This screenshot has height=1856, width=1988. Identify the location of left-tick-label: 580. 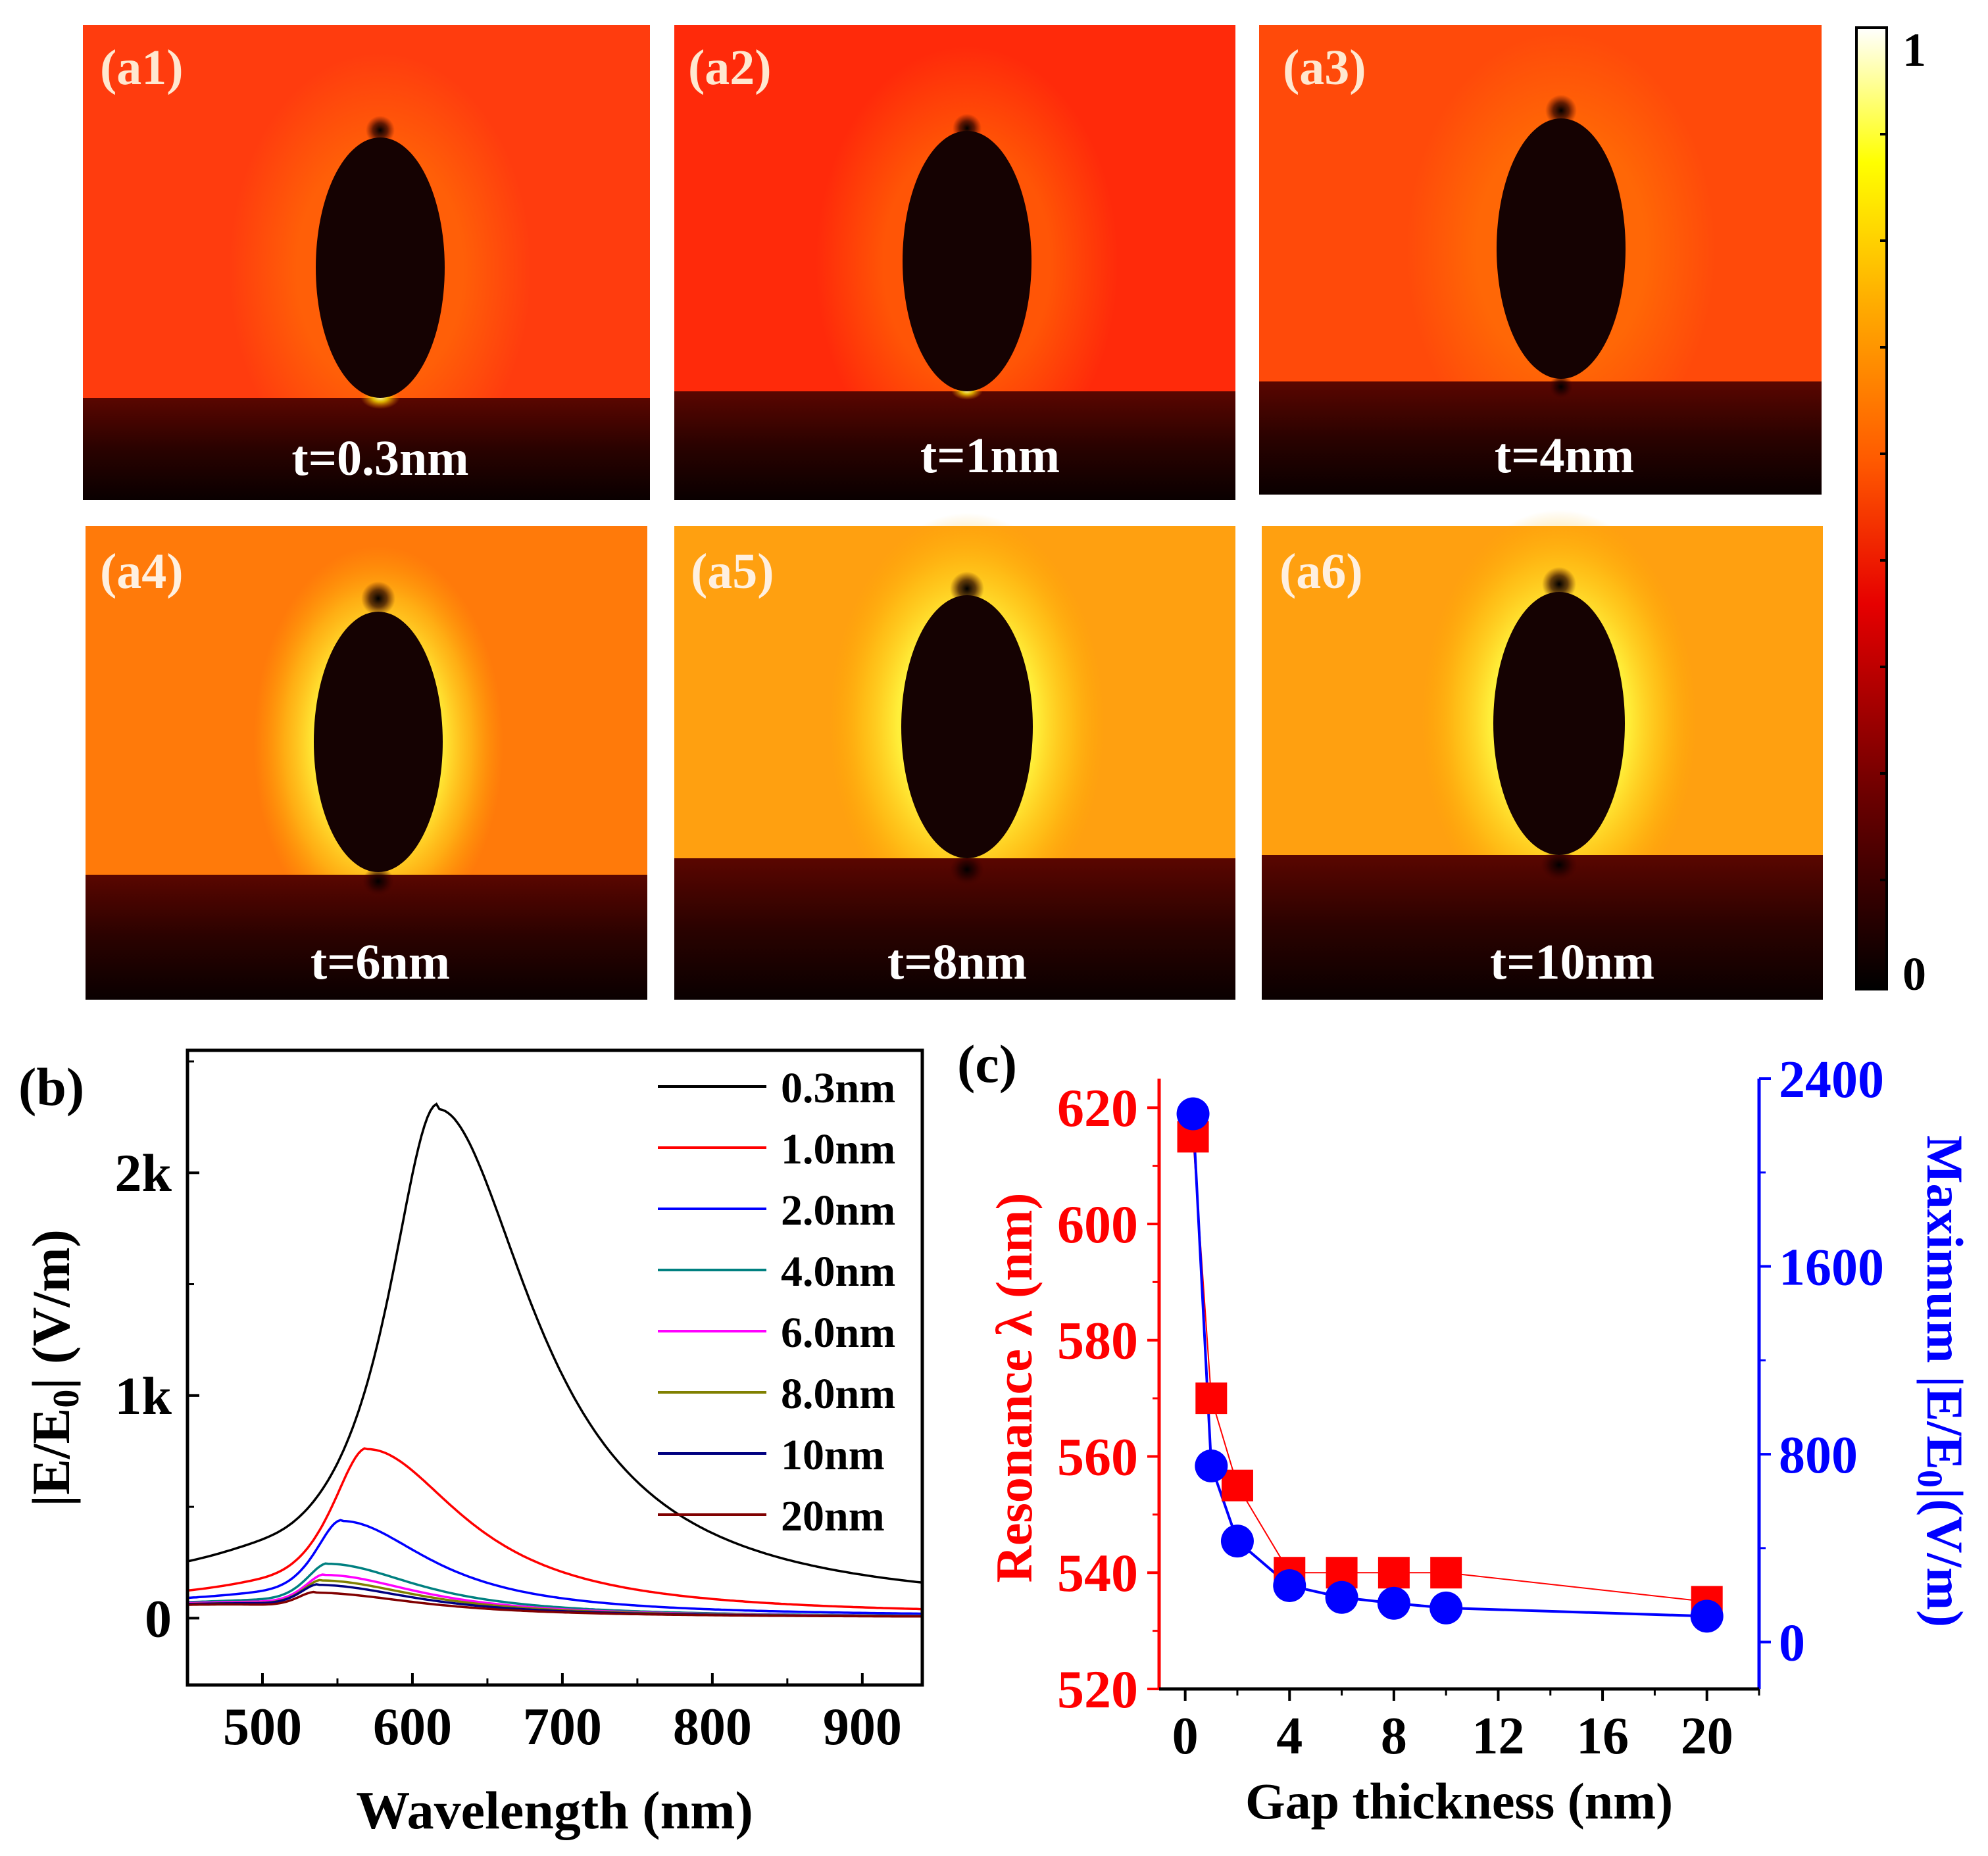
(1097, 1341).